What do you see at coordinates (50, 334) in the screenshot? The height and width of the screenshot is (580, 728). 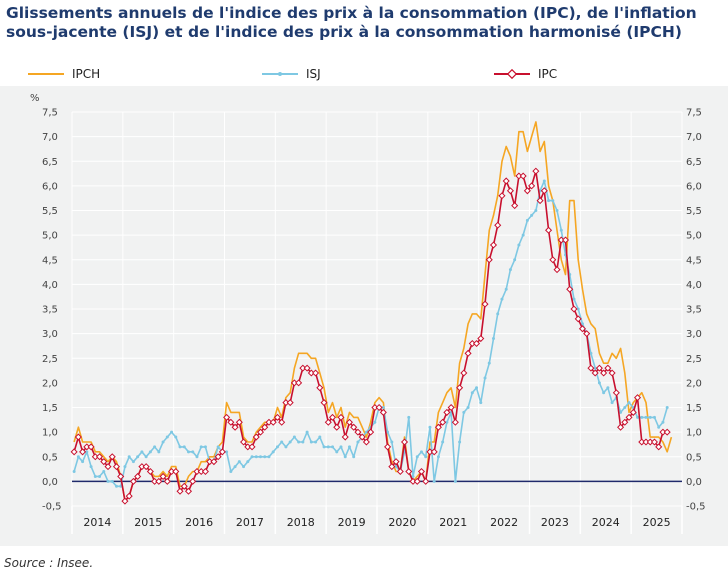 I see `y-tick-label-left: 3,0` at bounding box center [50, 334].